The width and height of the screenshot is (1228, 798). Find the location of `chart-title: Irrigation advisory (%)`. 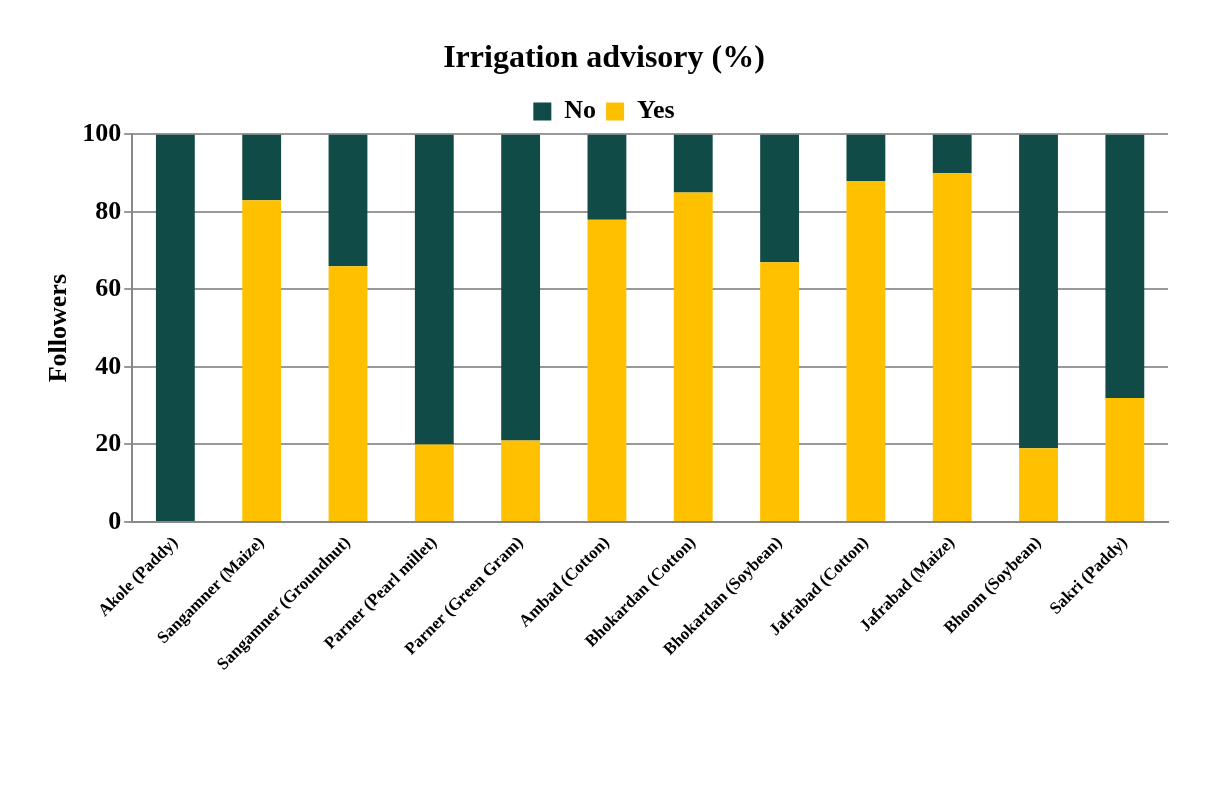

chart-title: Irrigation advisory (%) is located at coordinates (604, 56).